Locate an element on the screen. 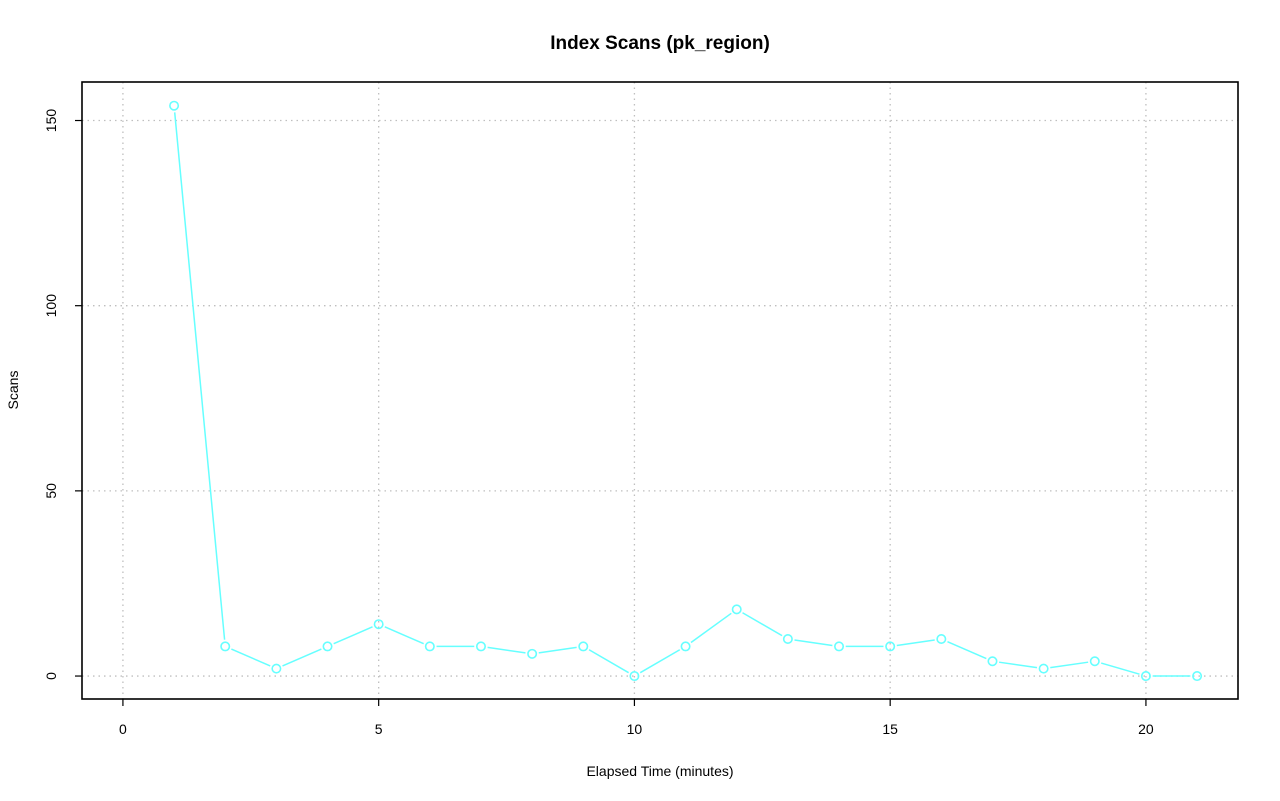 This screenshot has height=801, width=1280. x-tick-label: 10 is located at coordinates (635, 729).